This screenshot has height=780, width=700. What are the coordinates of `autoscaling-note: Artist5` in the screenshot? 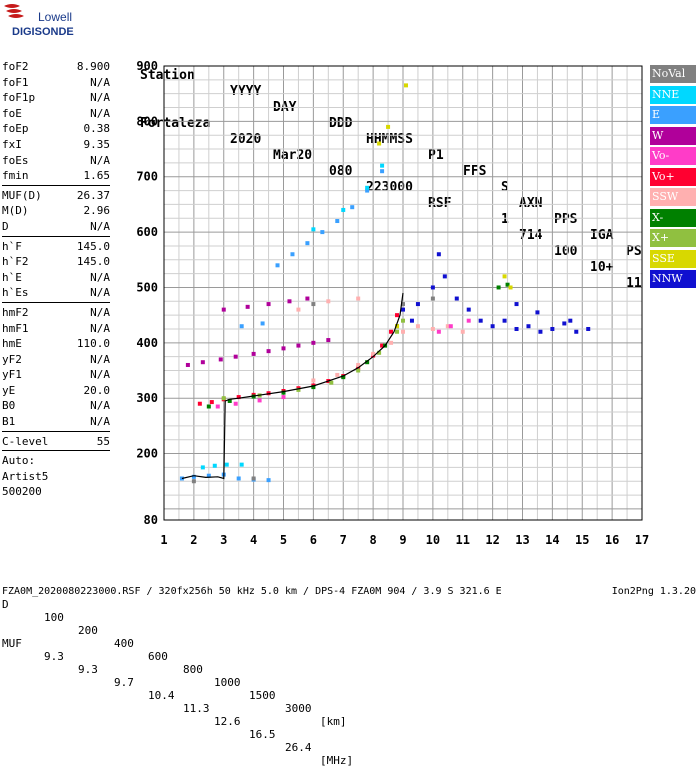 It's located at (25, 476).